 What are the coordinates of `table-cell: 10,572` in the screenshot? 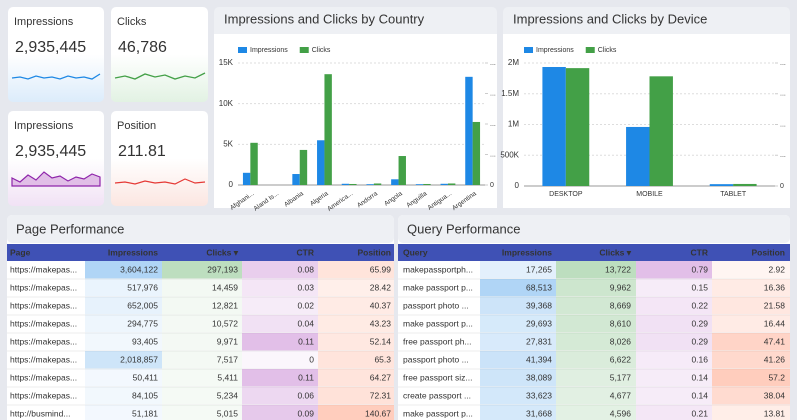 It's located at (225, 323).